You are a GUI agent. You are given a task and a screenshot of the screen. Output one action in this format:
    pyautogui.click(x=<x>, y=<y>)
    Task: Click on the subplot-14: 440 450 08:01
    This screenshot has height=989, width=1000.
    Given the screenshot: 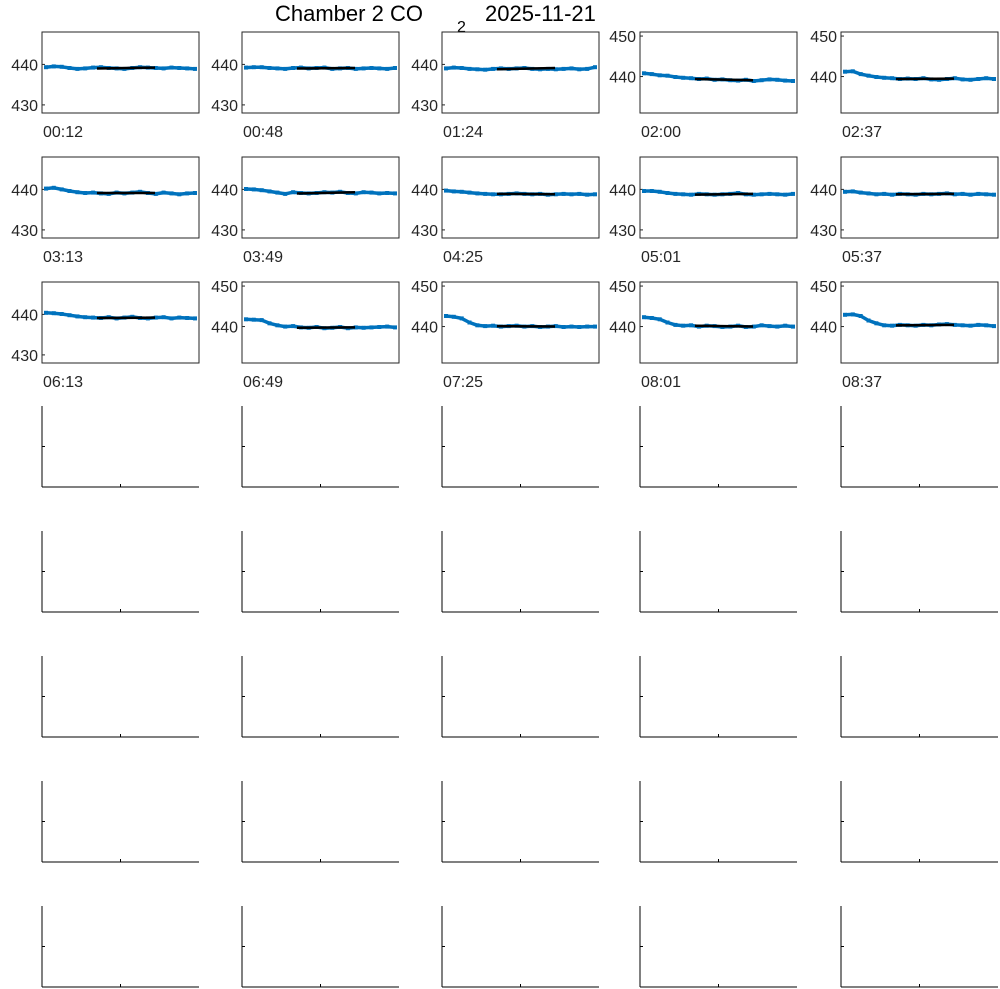 What is the action you would take?
    pyautogui.click(x=703, y=335)
    